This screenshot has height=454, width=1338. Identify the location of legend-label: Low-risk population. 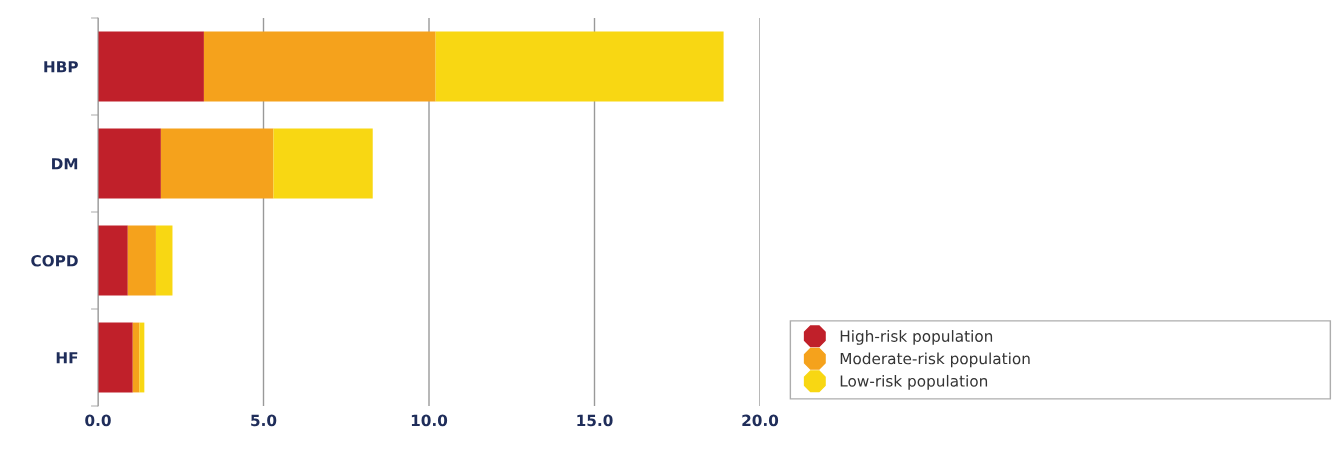
(914, 382).